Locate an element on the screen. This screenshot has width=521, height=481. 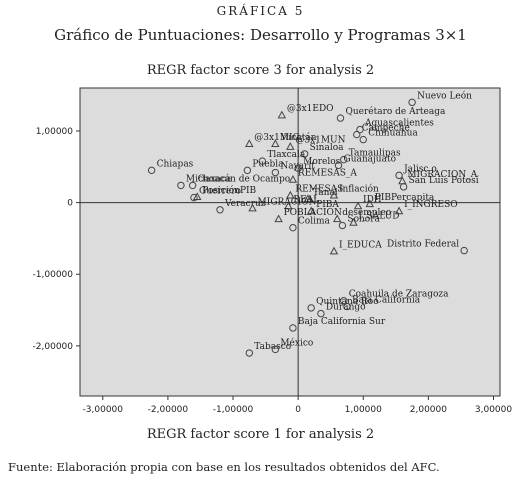
data-point-label: Coahuila de Zaragoza is located at coordinates (399, 295).